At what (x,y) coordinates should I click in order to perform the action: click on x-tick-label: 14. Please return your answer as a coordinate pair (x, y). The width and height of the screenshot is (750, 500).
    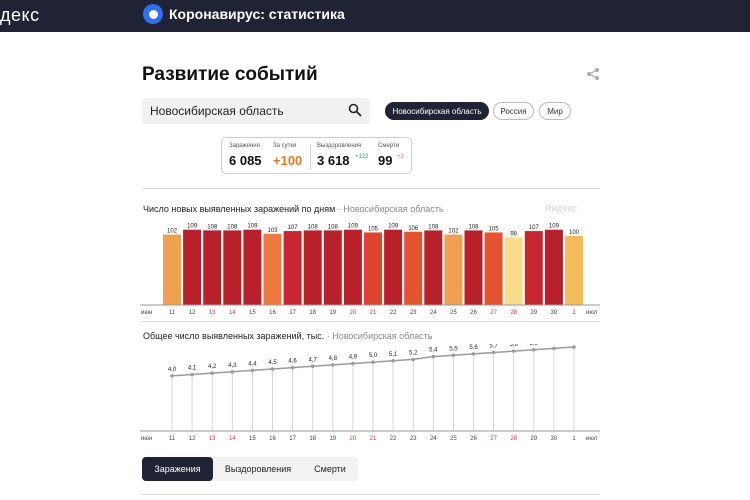
    Looking at the image, I should click on (232, 439).